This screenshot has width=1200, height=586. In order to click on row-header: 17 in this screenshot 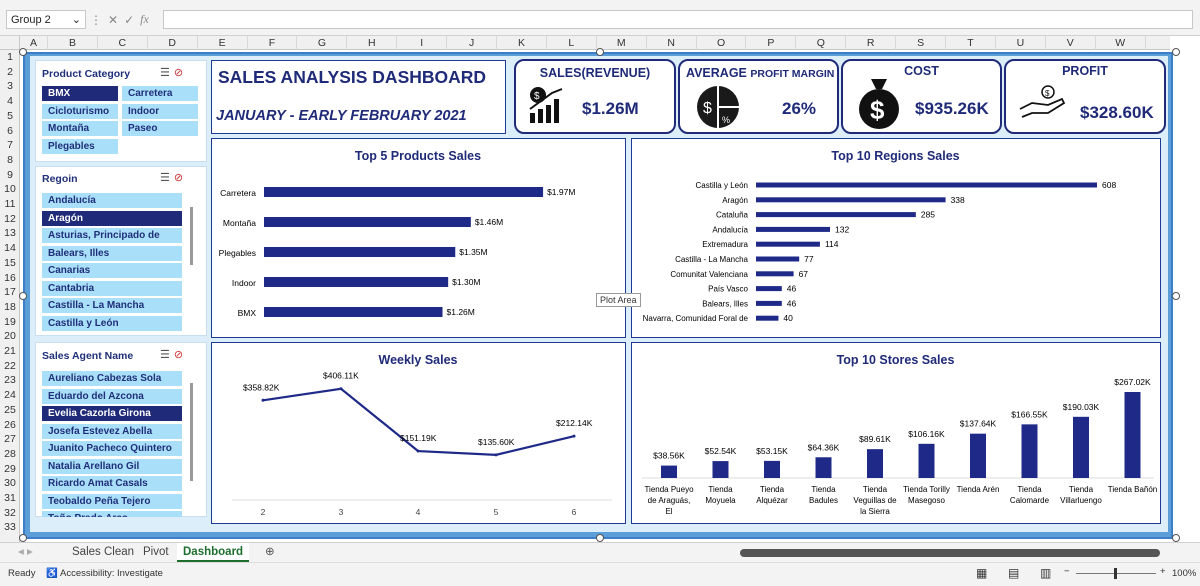, I will do `click(10, 292)`.